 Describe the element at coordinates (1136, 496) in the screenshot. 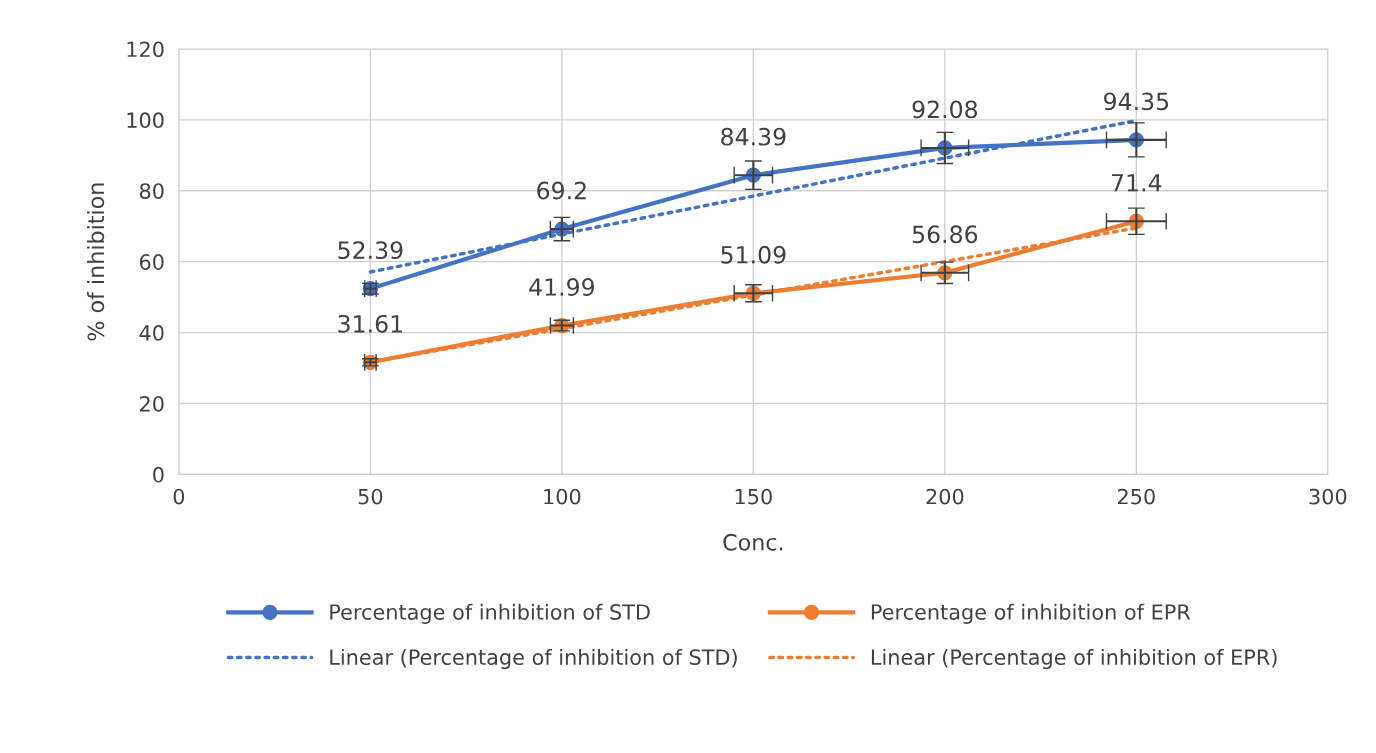

I see `x-tick-label: 250` at that location.